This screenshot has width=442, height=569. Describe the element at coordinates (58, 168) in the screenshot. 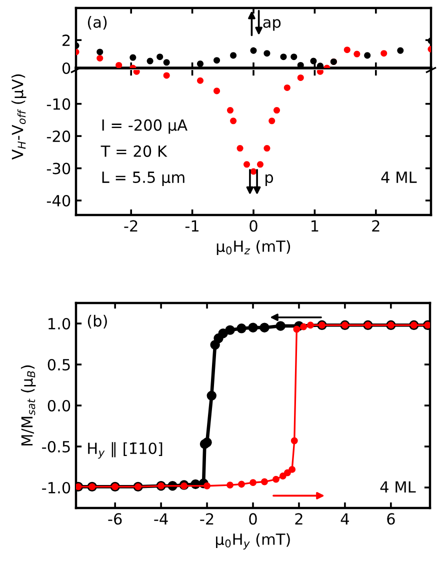

I see `y-tick-label: -30` at that location.